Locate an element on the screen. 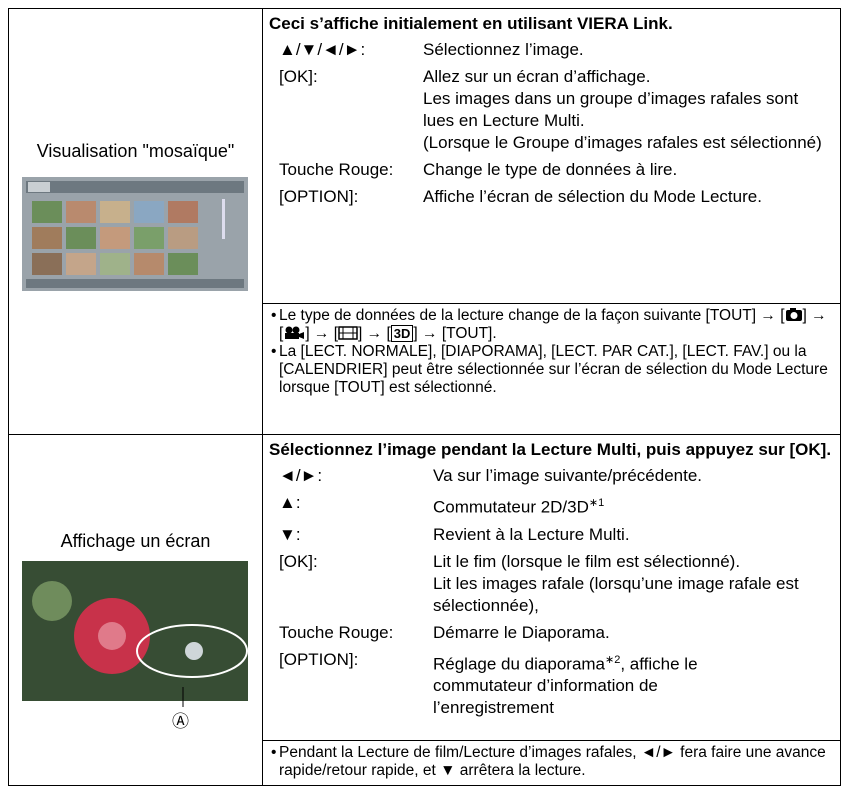  photo-icon is located at coordinates (793, 314).